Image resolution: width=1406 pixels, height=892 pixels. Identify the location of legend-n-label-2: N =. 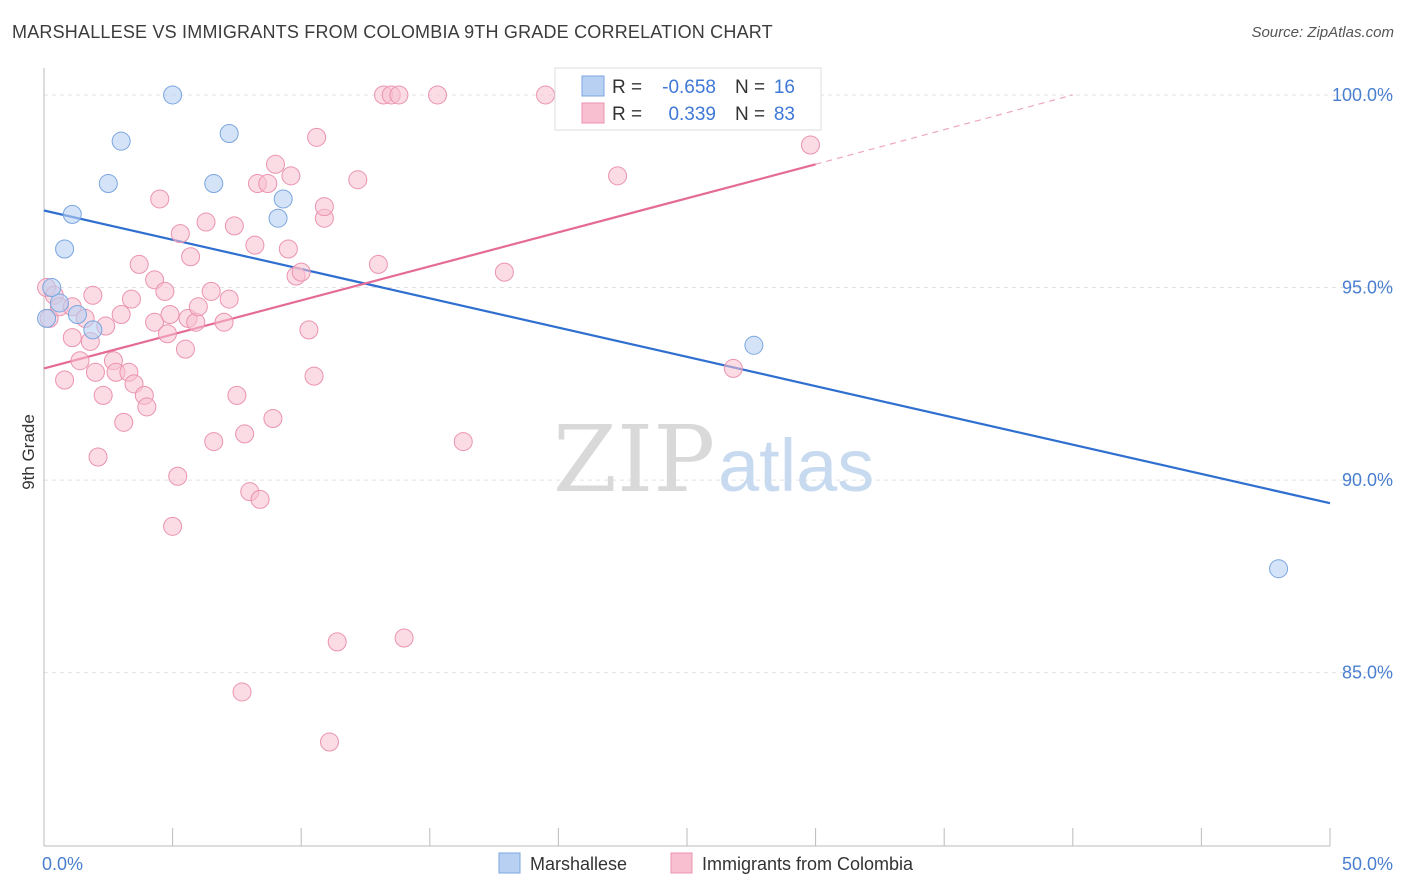
(750, 114).